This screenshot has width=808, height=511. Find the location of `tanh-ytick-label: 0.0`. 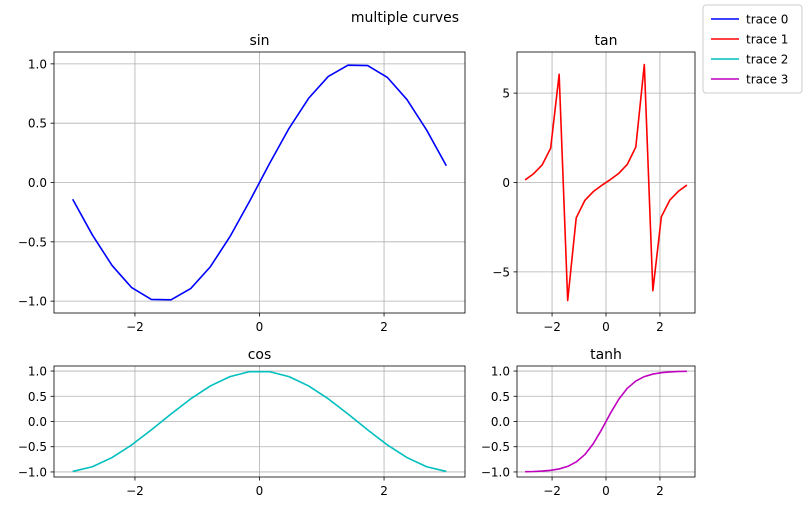

tanh-ytick-label: 0.0 is located at coordinates (500, 422).